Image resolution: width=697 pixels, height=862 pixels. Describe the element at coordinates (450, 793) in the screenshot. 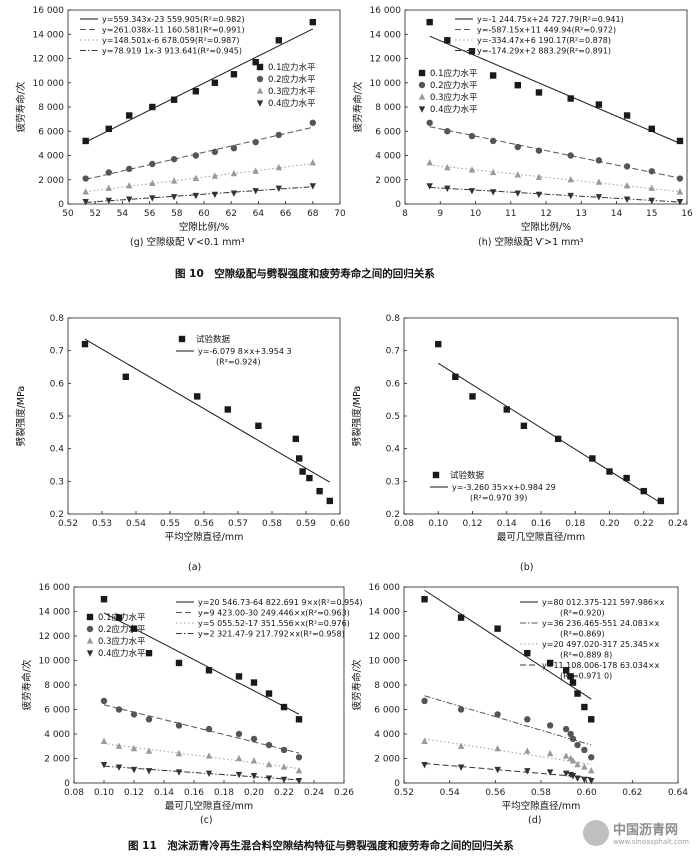

I see `x-tick-label: 0.54` at that location.